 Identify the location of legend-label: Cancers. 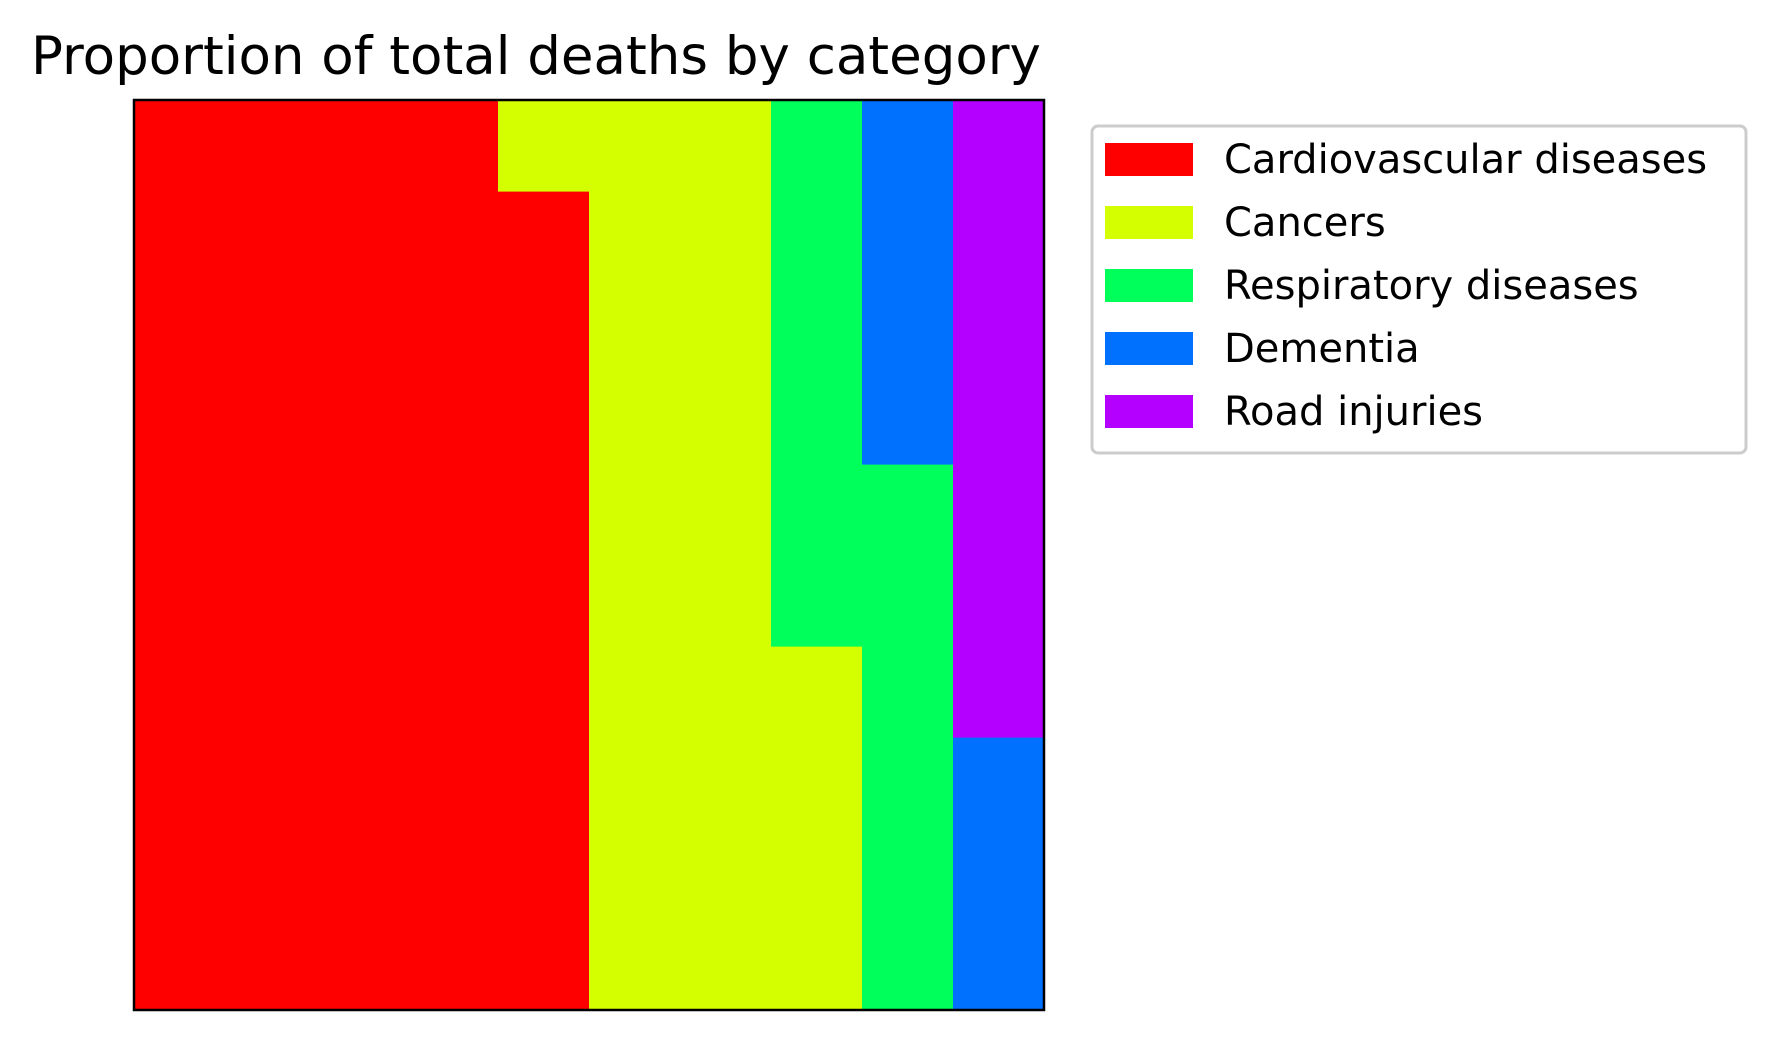
(1305, 223).